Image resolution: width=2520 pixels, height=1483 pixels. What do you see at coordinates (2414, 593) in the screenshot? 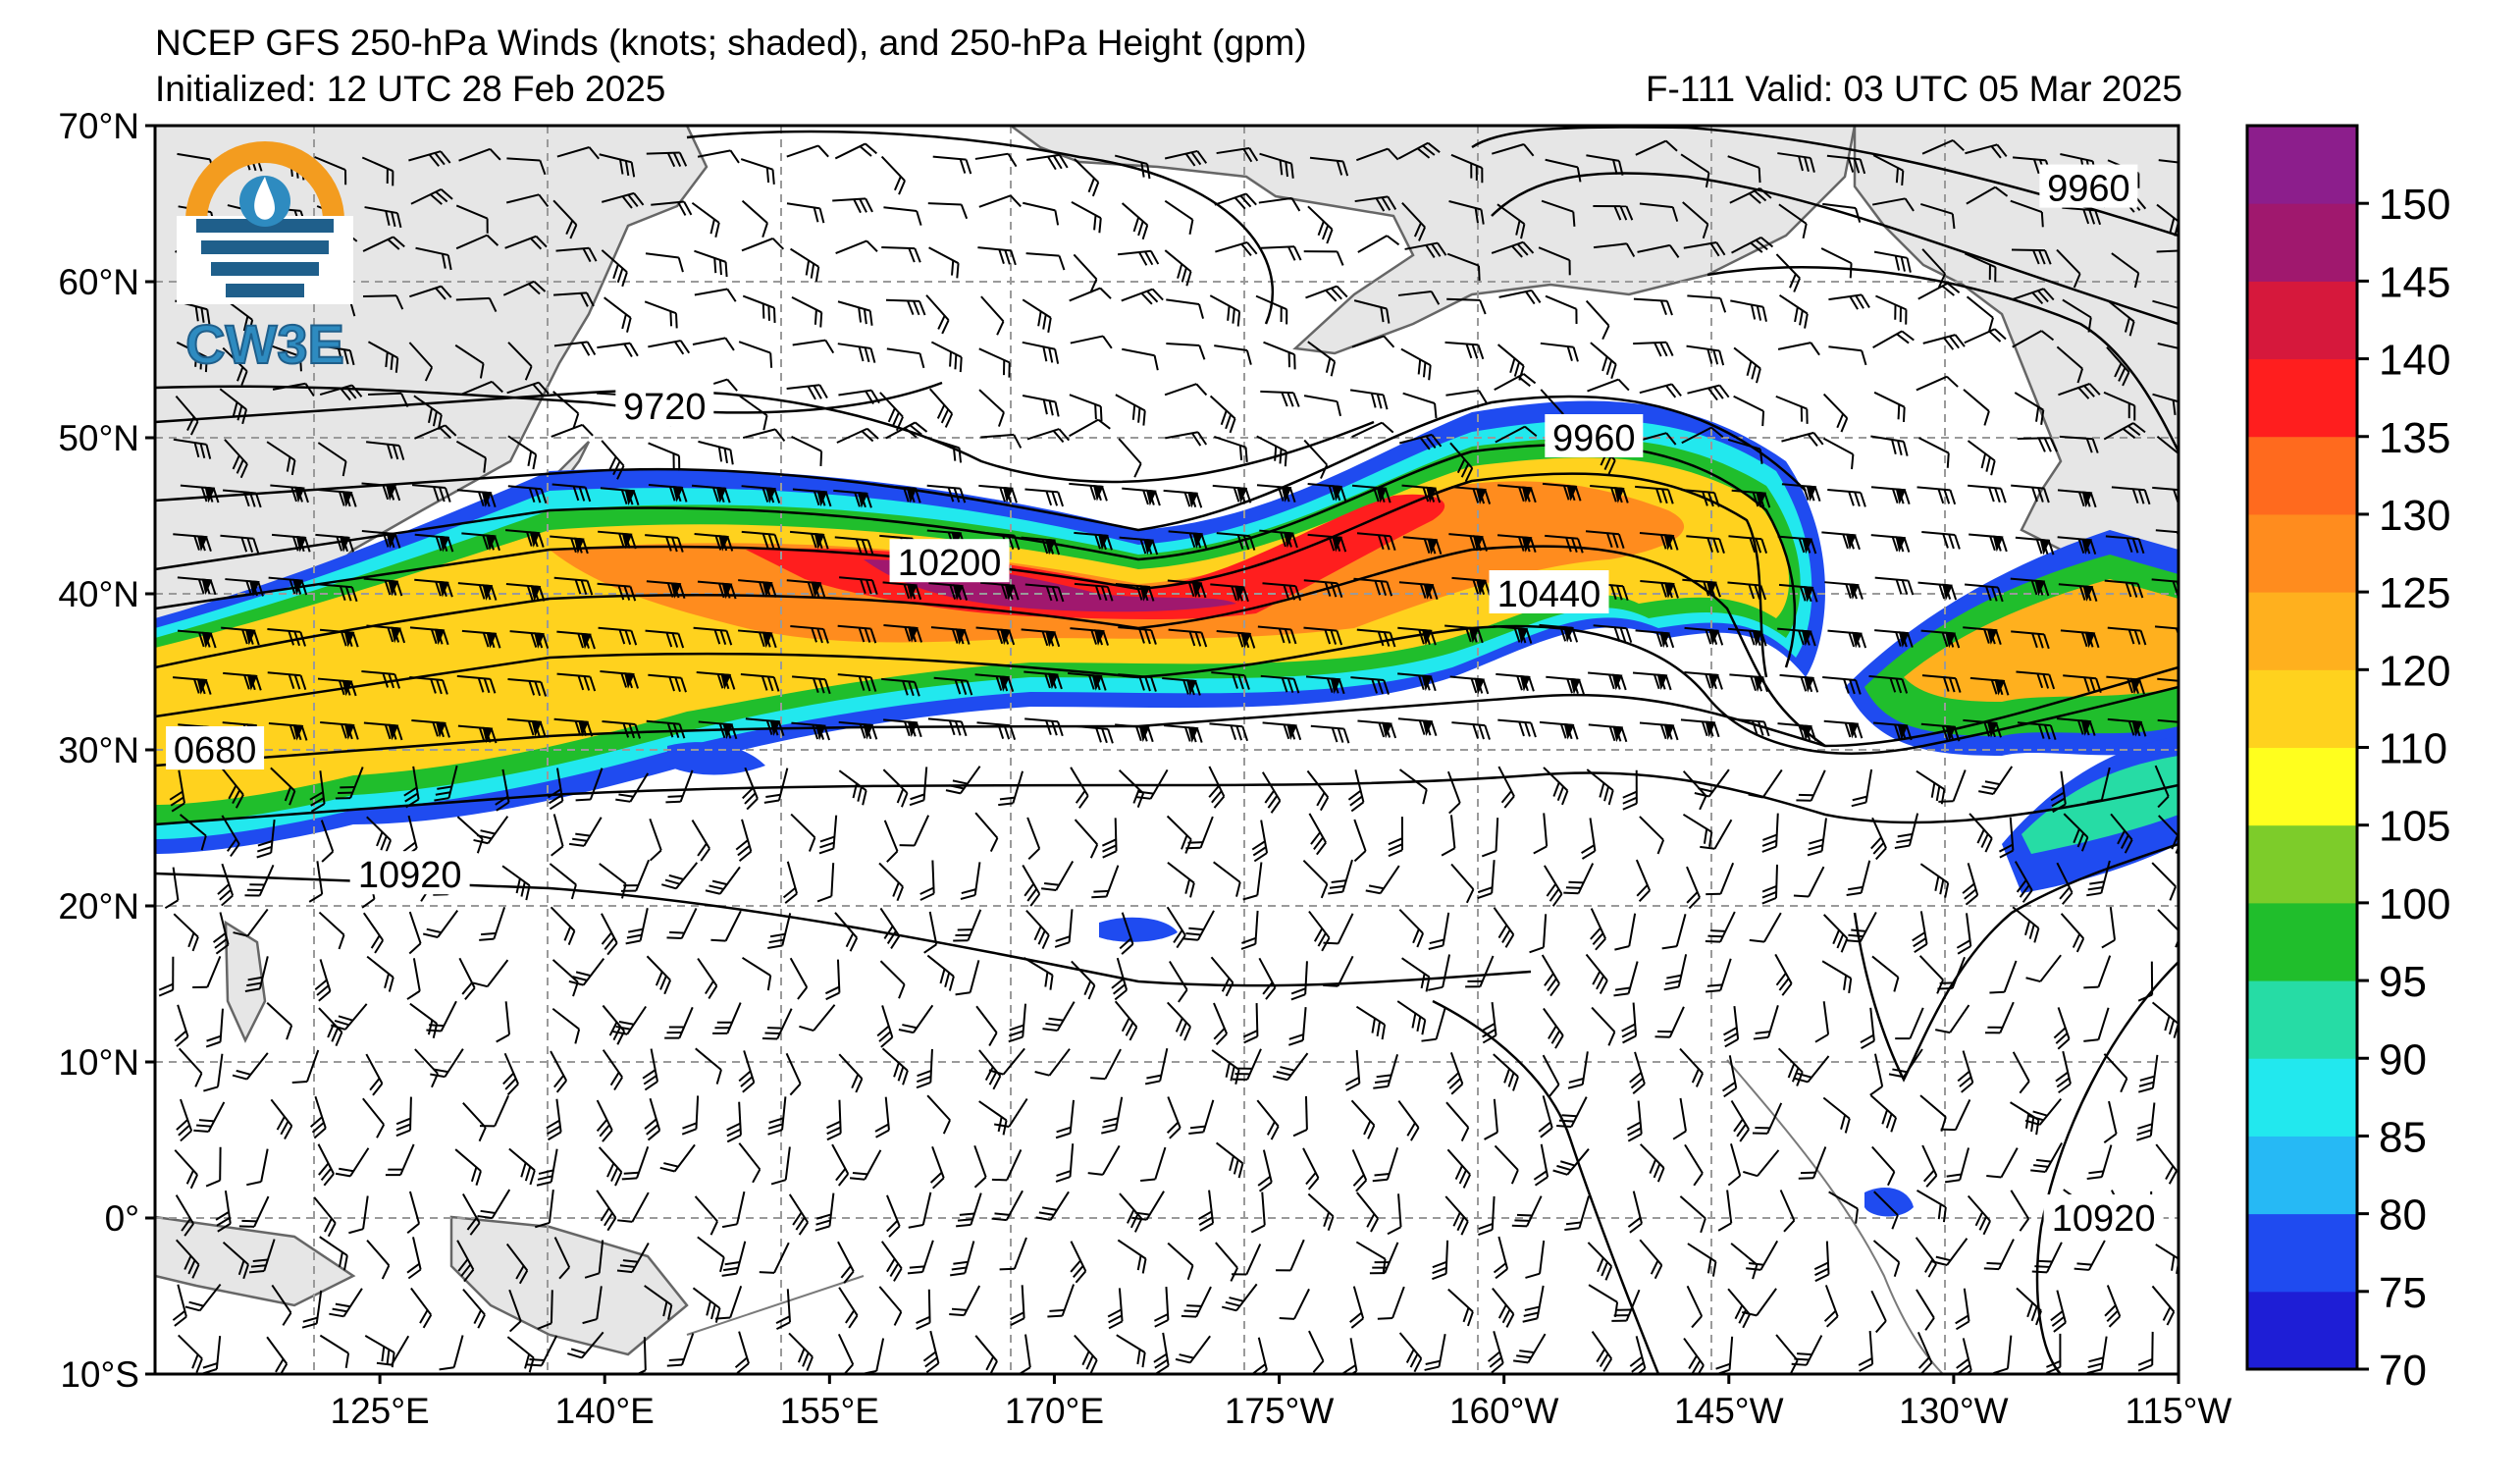
I see `colorbar-tick-label: 125` at bounding box center [2414, 593].